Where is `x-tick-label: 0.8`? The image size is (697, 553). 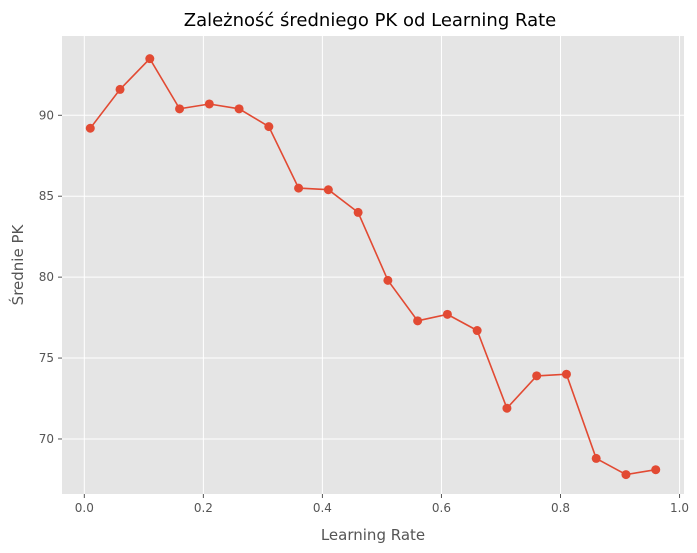 x-tick-label: 0.8 is located at coordinates (560, 508).